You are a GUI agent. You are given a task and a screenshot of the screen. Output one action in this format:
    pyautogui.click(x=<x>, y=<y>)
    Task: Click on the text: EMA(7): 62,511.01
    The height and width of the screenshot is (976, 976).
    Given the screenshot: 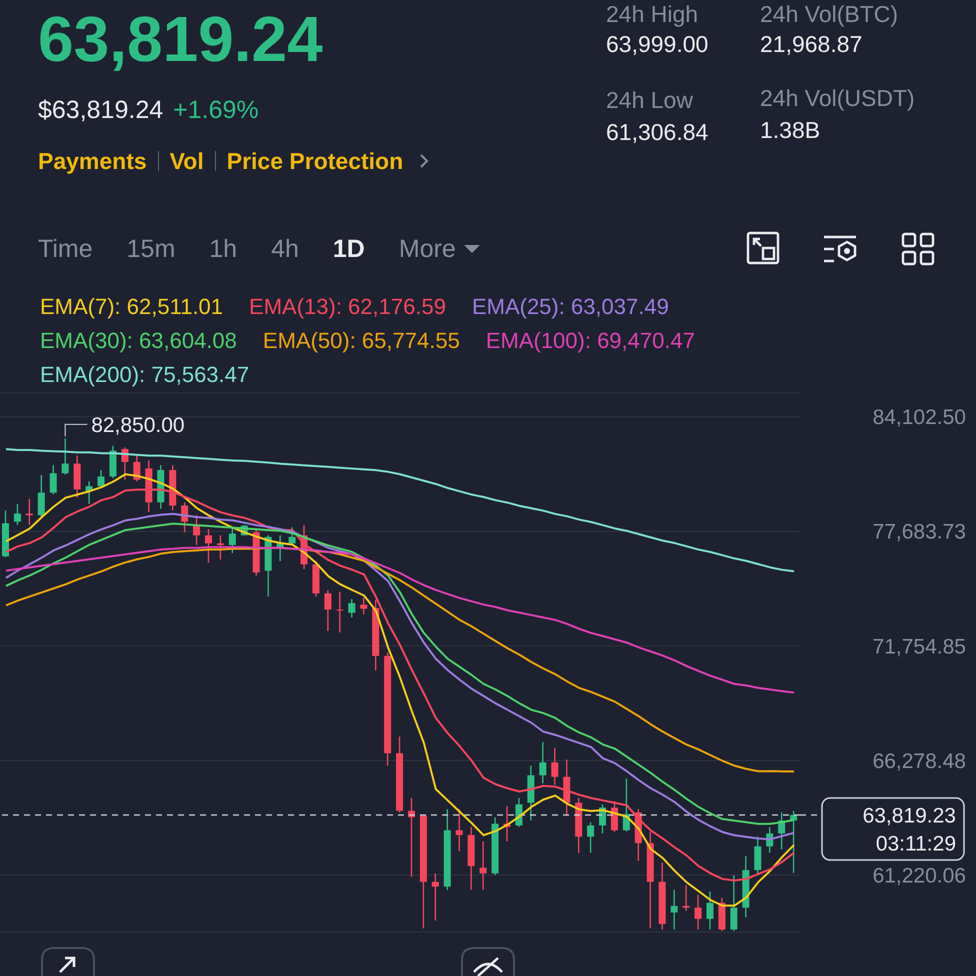 What is the action you would take?
    pyautogui.click(x=132, y=307)
    